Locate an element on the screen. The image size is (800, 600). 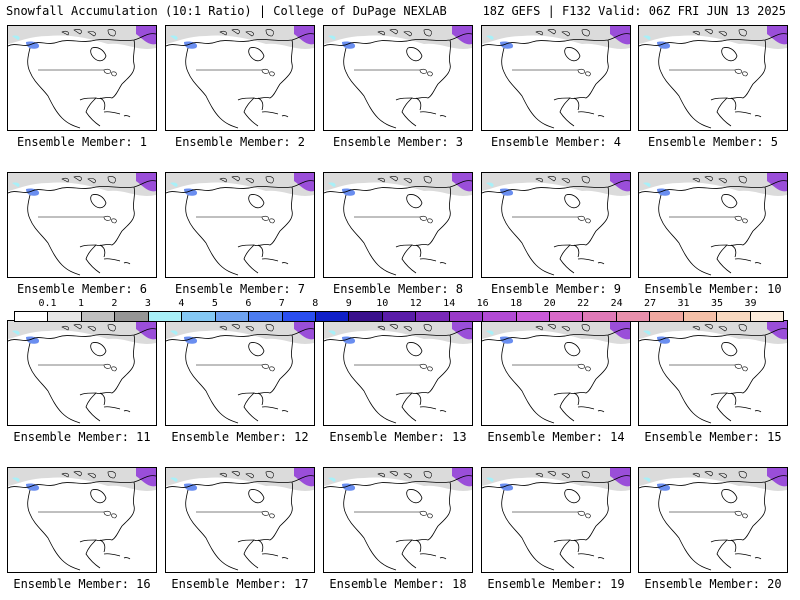
legend-tick-label: 39 is located at coordinates (750, 303).